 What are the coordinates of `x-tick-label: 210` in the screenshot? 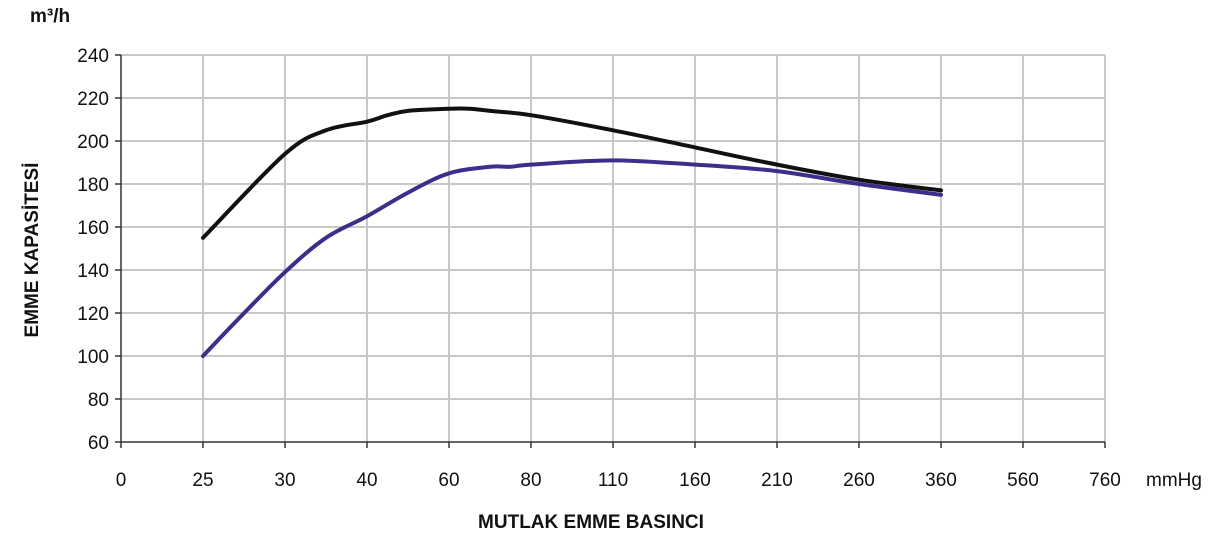 It's located at (777, 480).